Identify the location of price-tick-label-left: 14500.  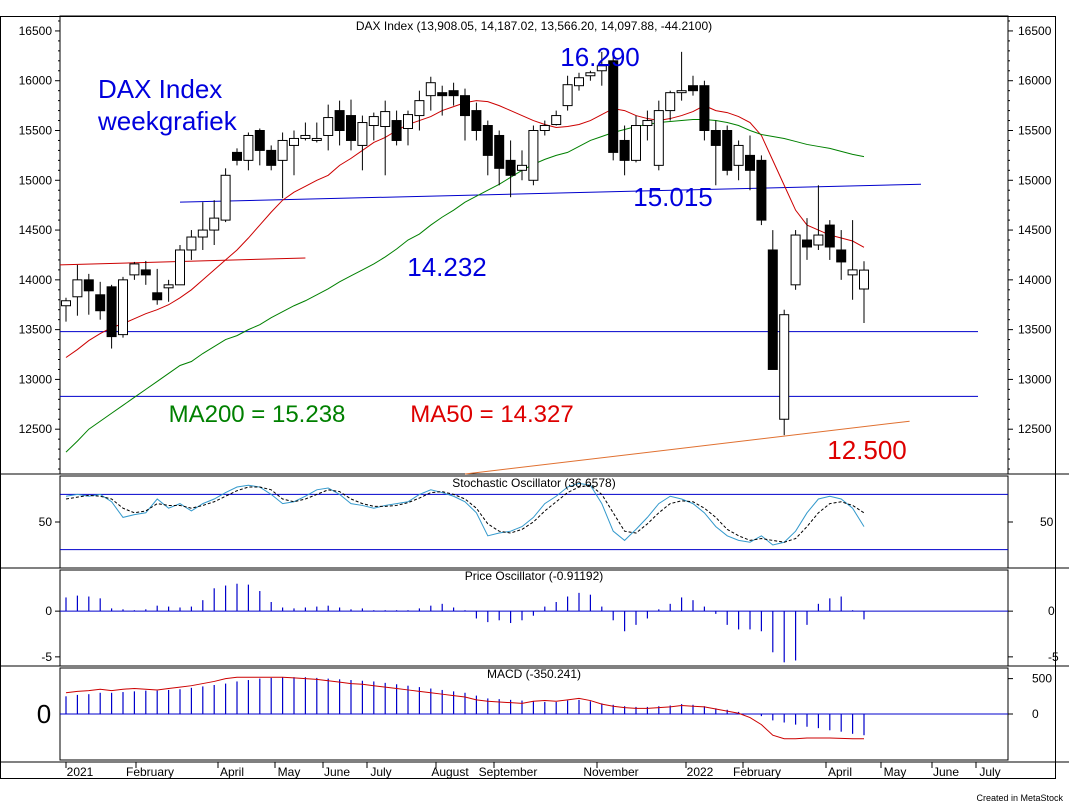
(36, 230).